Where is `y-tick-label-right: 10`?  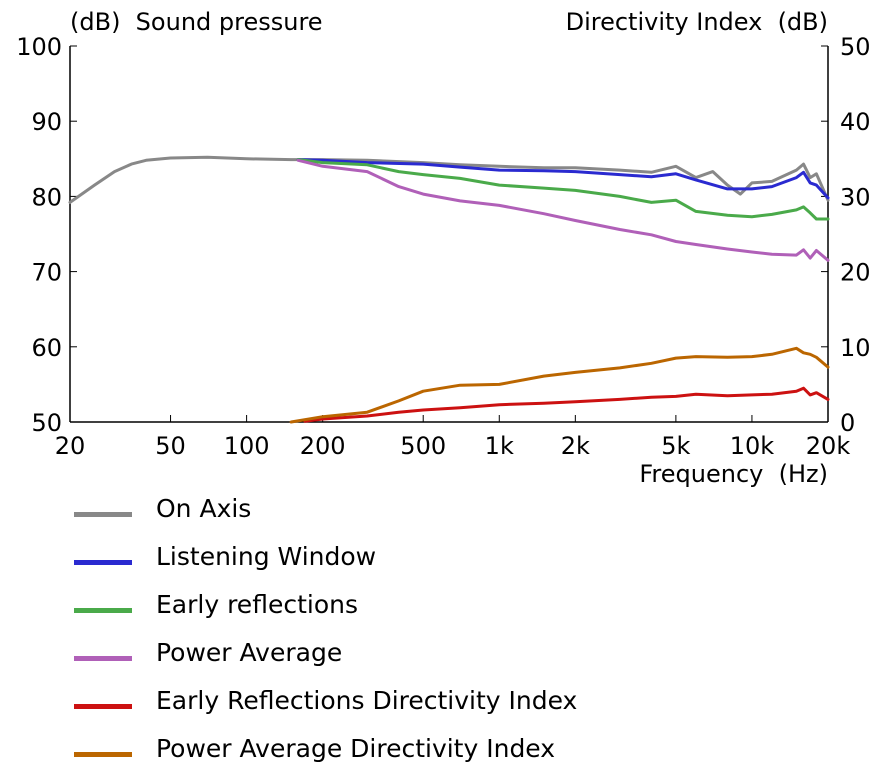 y-tick-label-right: 10 is located at coordinates (855, 348).